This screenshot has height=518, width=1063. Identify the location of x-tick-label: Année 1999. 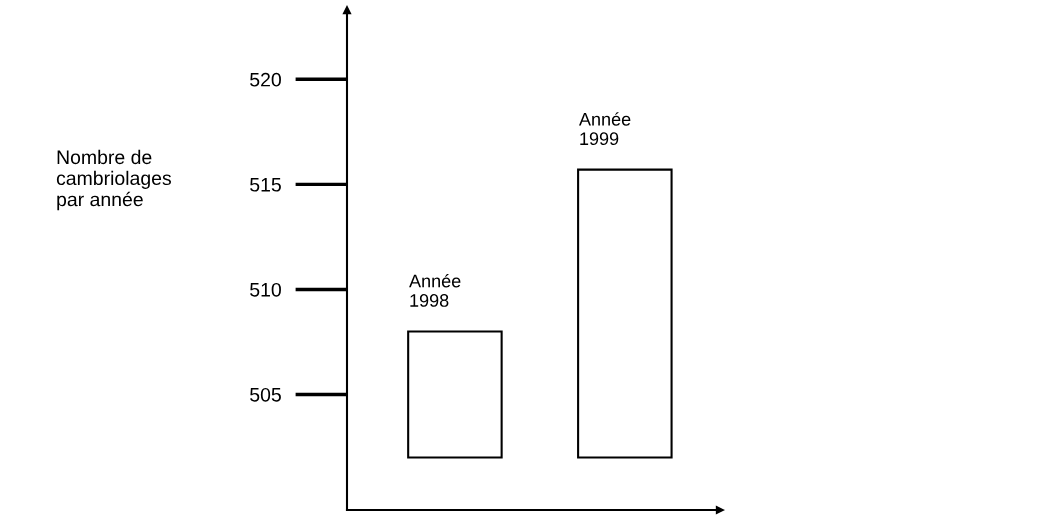
(604, 129).